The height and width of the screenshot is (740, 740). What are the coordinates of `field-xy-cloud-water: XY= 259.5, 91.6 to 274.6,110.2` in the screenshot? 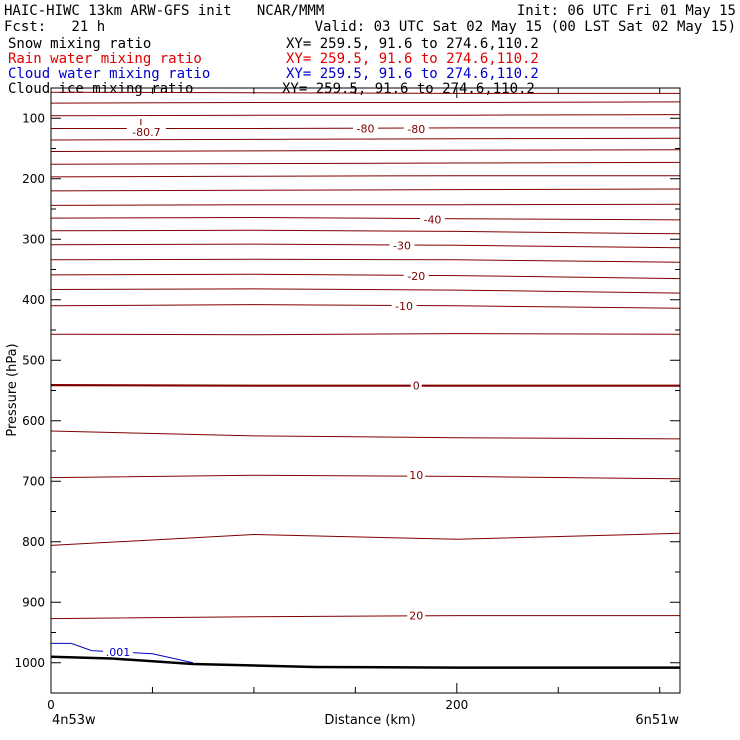 It's located at (412, 74).